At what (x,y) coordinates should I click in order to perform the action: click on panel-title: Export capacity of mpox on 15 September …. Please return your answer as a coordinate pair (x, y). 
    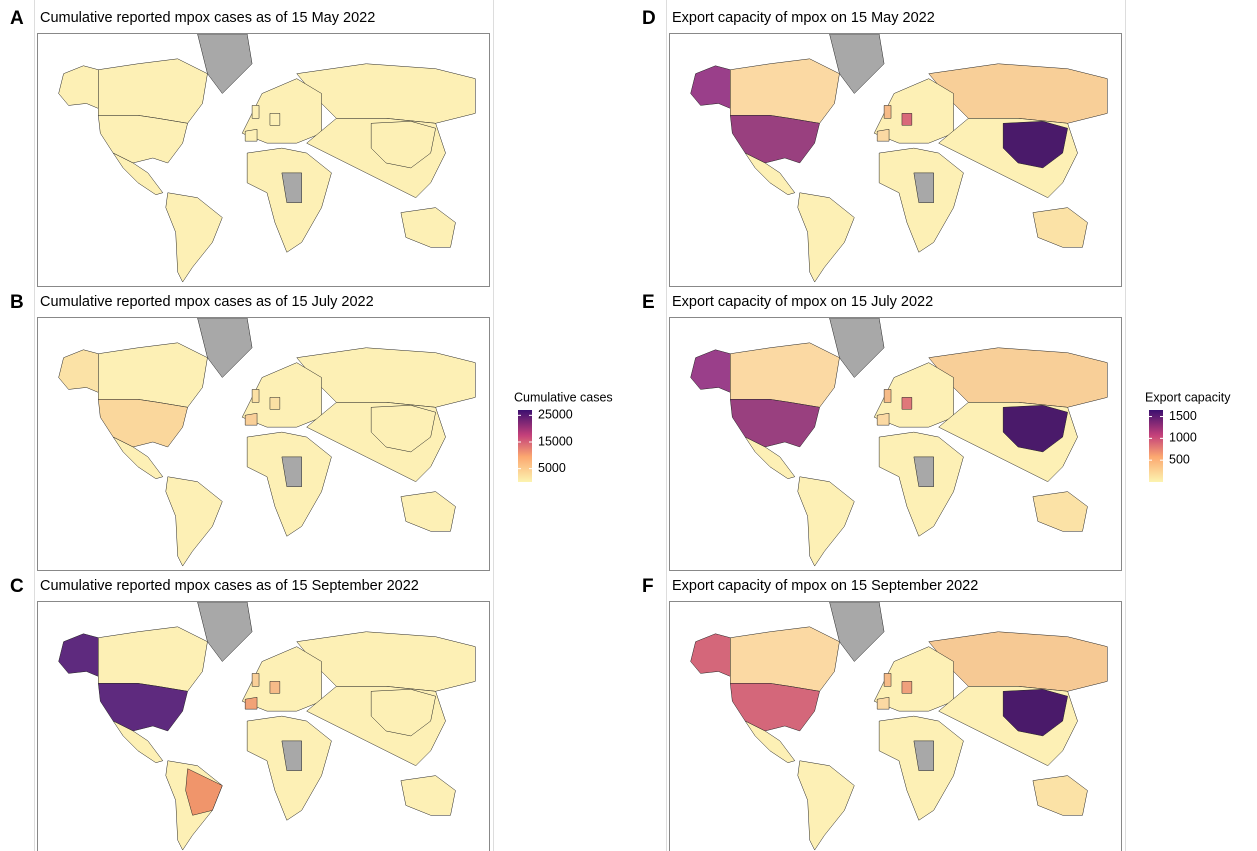
    Looking at the image, I should click on (825, 586).